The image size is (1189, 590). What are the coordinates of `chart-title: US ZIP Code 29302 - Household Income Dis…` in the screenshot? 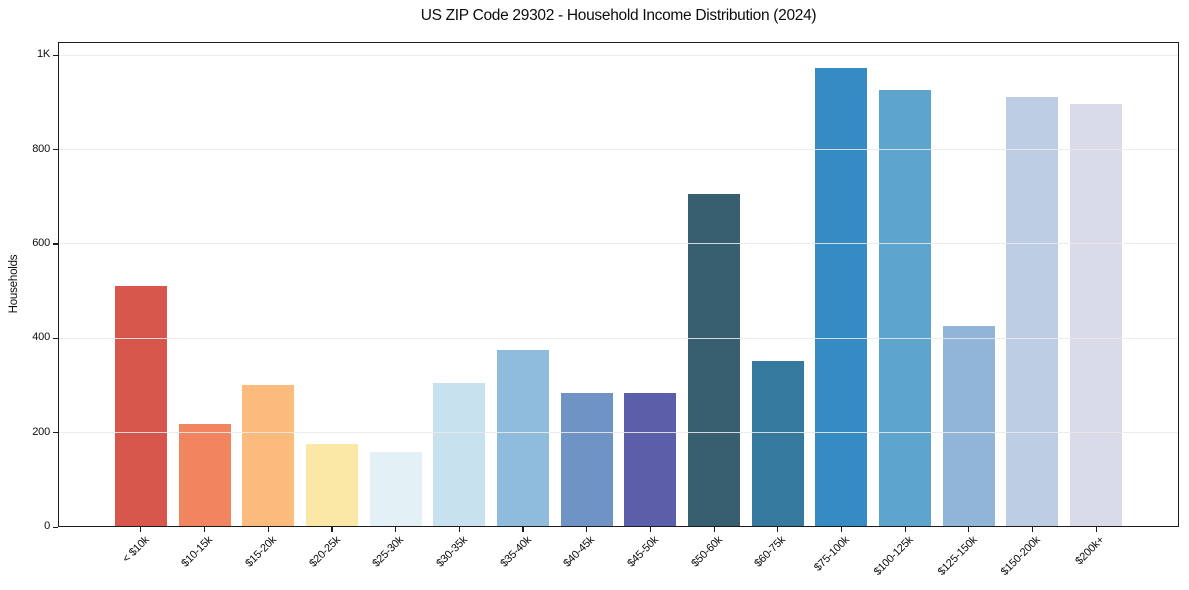 It's located at (618, 15).